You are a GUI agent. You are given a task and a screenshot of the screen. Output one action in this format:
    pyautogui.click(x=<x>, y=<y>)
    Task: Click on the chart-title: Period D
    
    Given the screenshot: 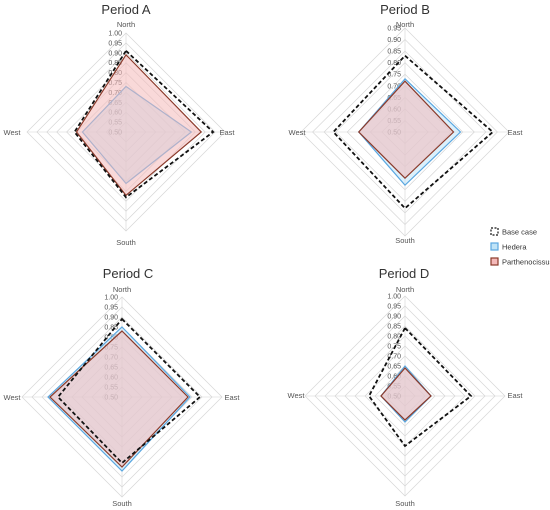 What is the action you would take?
    pyautogui.click(x=404, y=273)
    